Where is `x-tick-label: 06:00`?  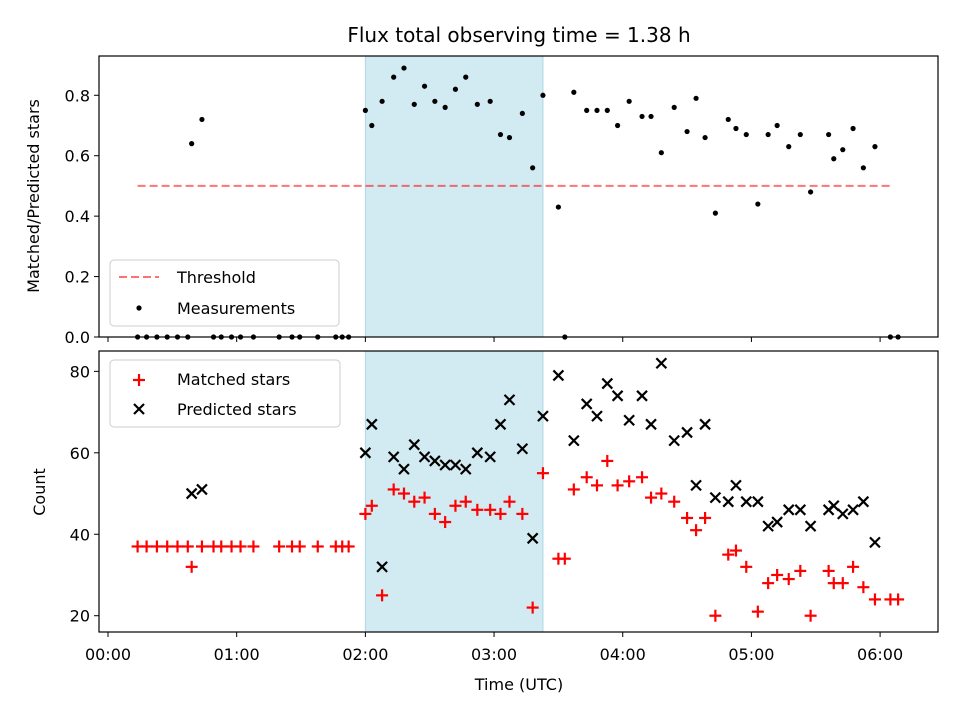
x-tick-label: 06:00 is located at coordinates (880, 654).